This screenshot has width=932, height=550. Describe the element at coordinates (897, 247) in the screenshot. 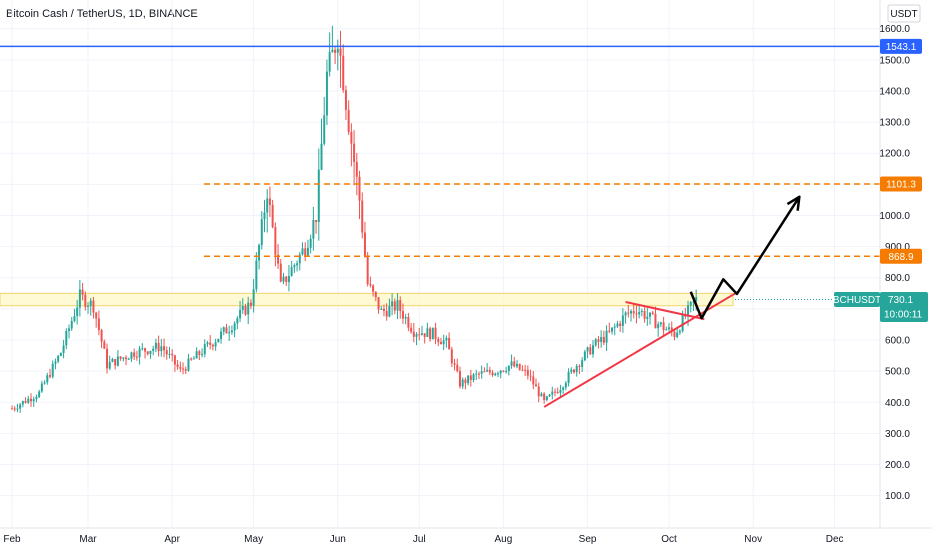

I see `price-tick-label: 900.0` at that location.